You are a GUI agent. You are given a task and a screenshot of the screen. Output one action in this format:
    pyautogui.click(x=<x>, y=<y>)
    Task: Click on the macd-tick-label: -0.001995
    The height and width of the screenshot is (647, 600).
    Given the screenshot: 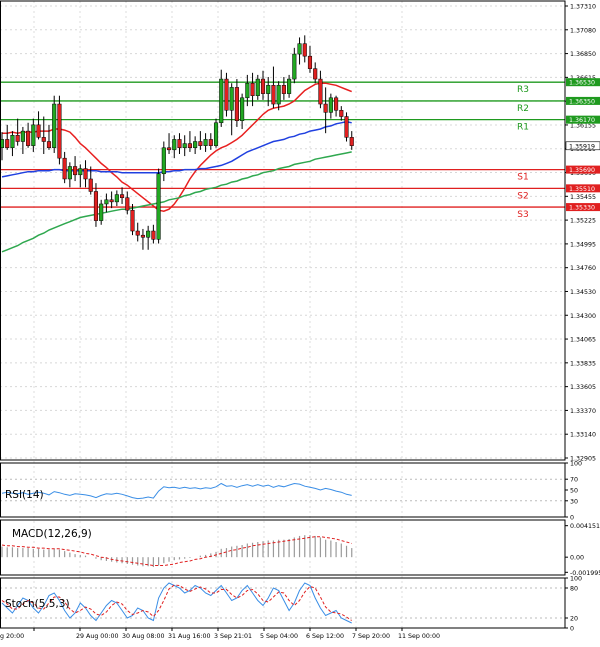 What is the action you would take?
    pyautogui.click(x=585, y=573)
    